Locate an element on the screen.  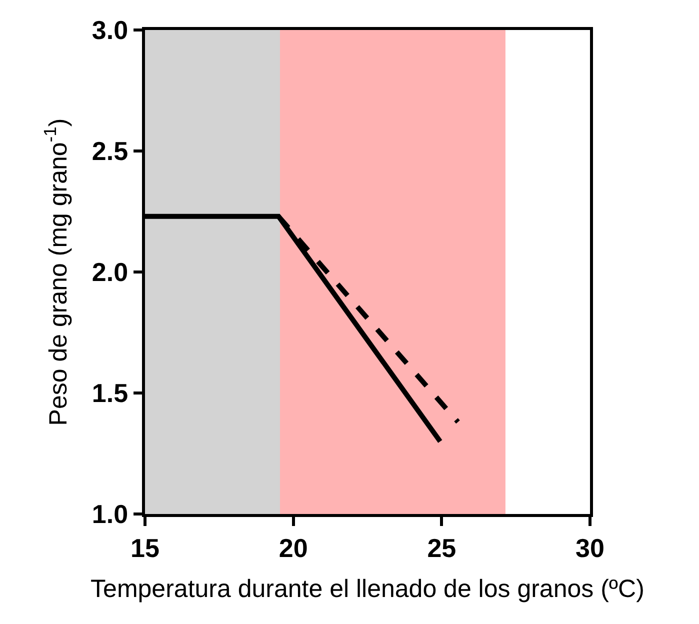
x-tick-label: 20 is located at coordinates (293, 547).